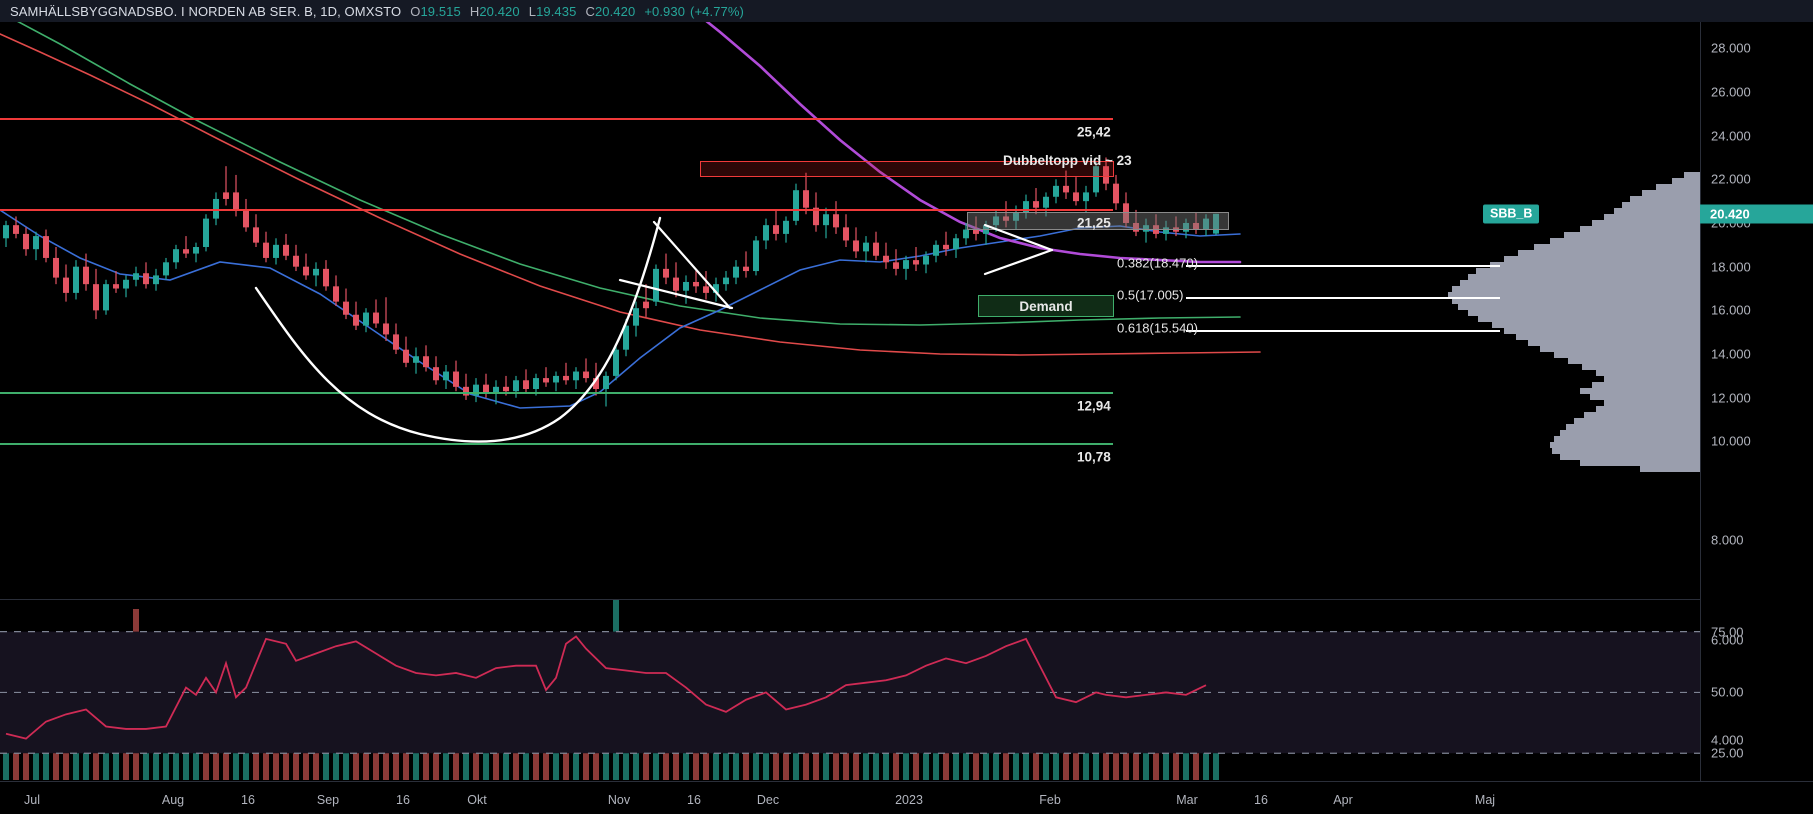 This screenshot has height=814, width=1813. What do you see at coordinates (1731, 179) in the screenshot?
I see `price-tick: 22.000` at bounding box center [1731, 179].